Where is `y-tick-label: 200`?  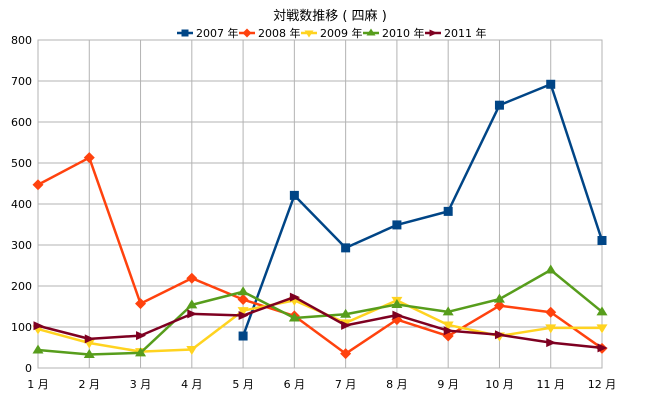 y-tick-label: 200 is located at coordinates (21, 286).